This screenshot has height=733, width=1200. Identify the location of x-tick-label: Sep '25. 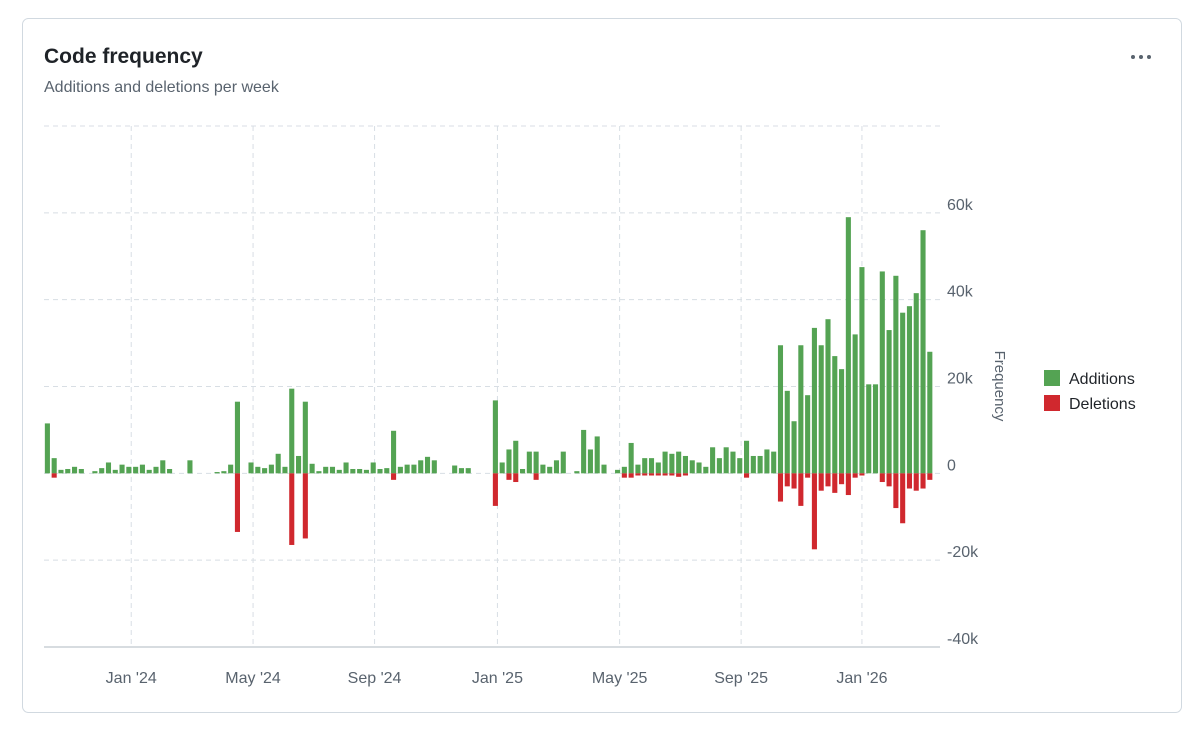
(741, 678).